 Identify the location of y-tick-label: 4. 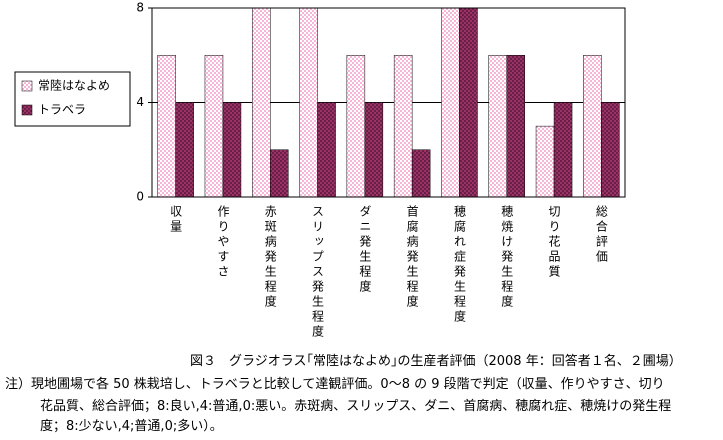
(140, 102).